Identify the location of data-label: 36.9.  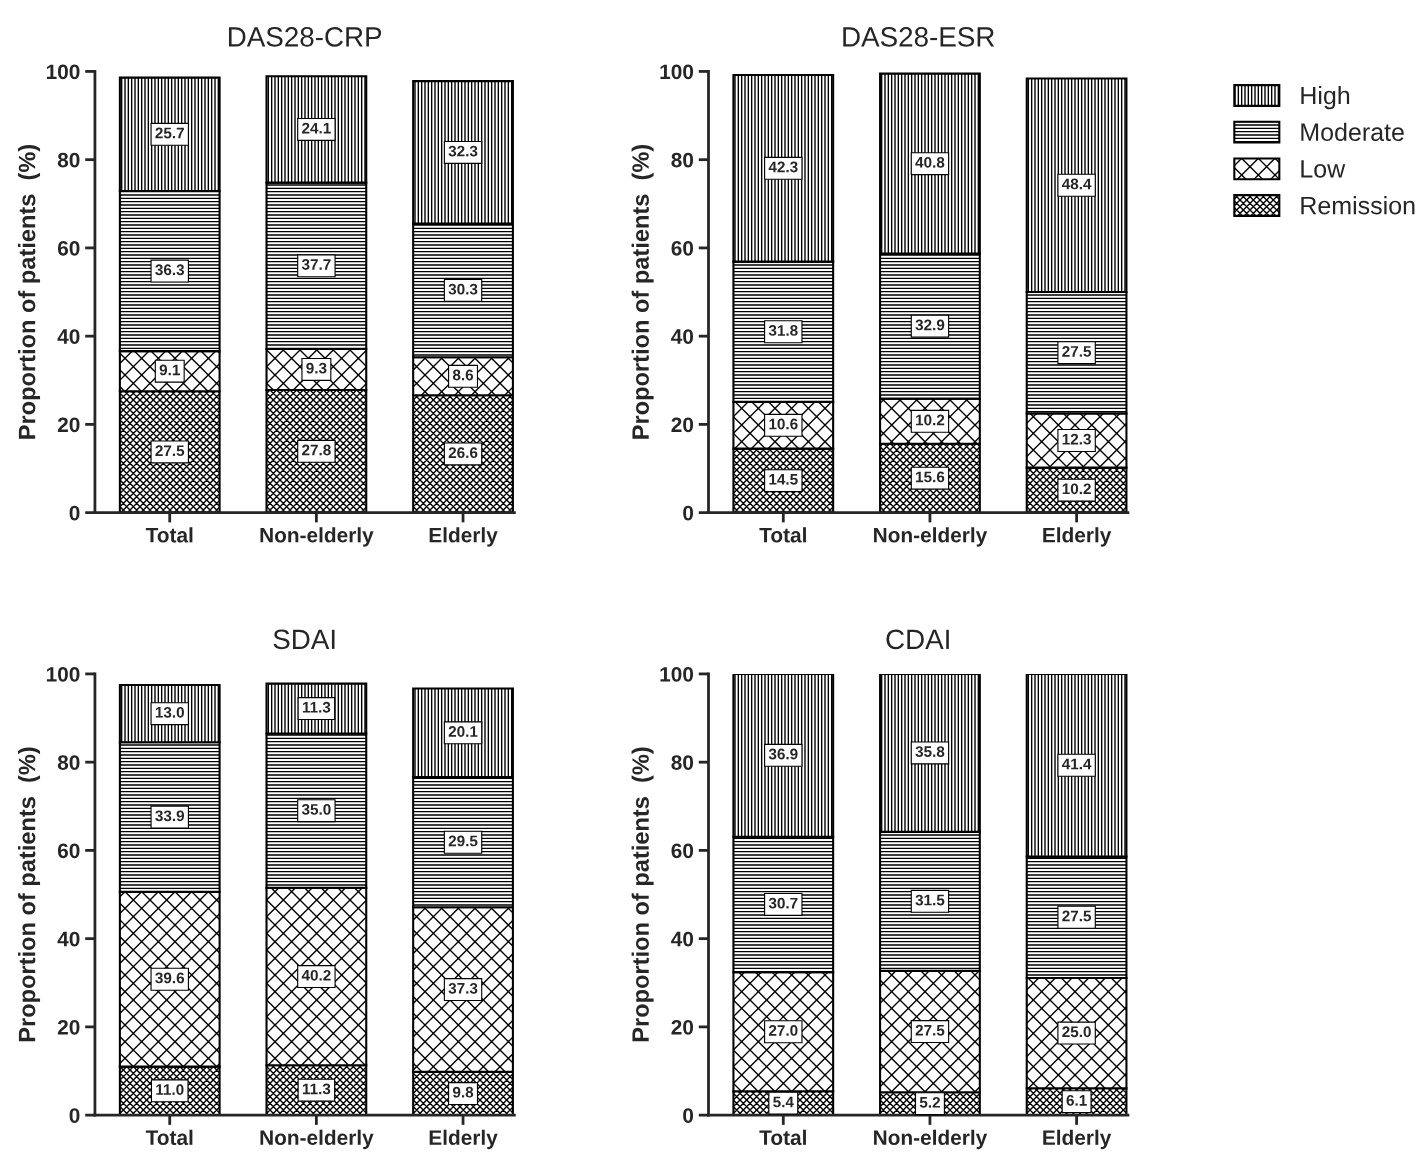
(783, 754).